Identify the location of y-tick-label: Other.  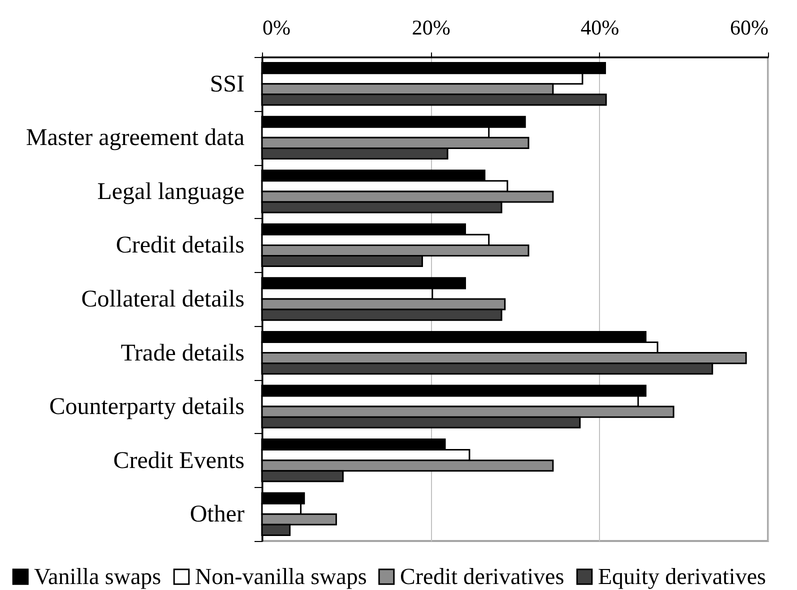
(217, 515).